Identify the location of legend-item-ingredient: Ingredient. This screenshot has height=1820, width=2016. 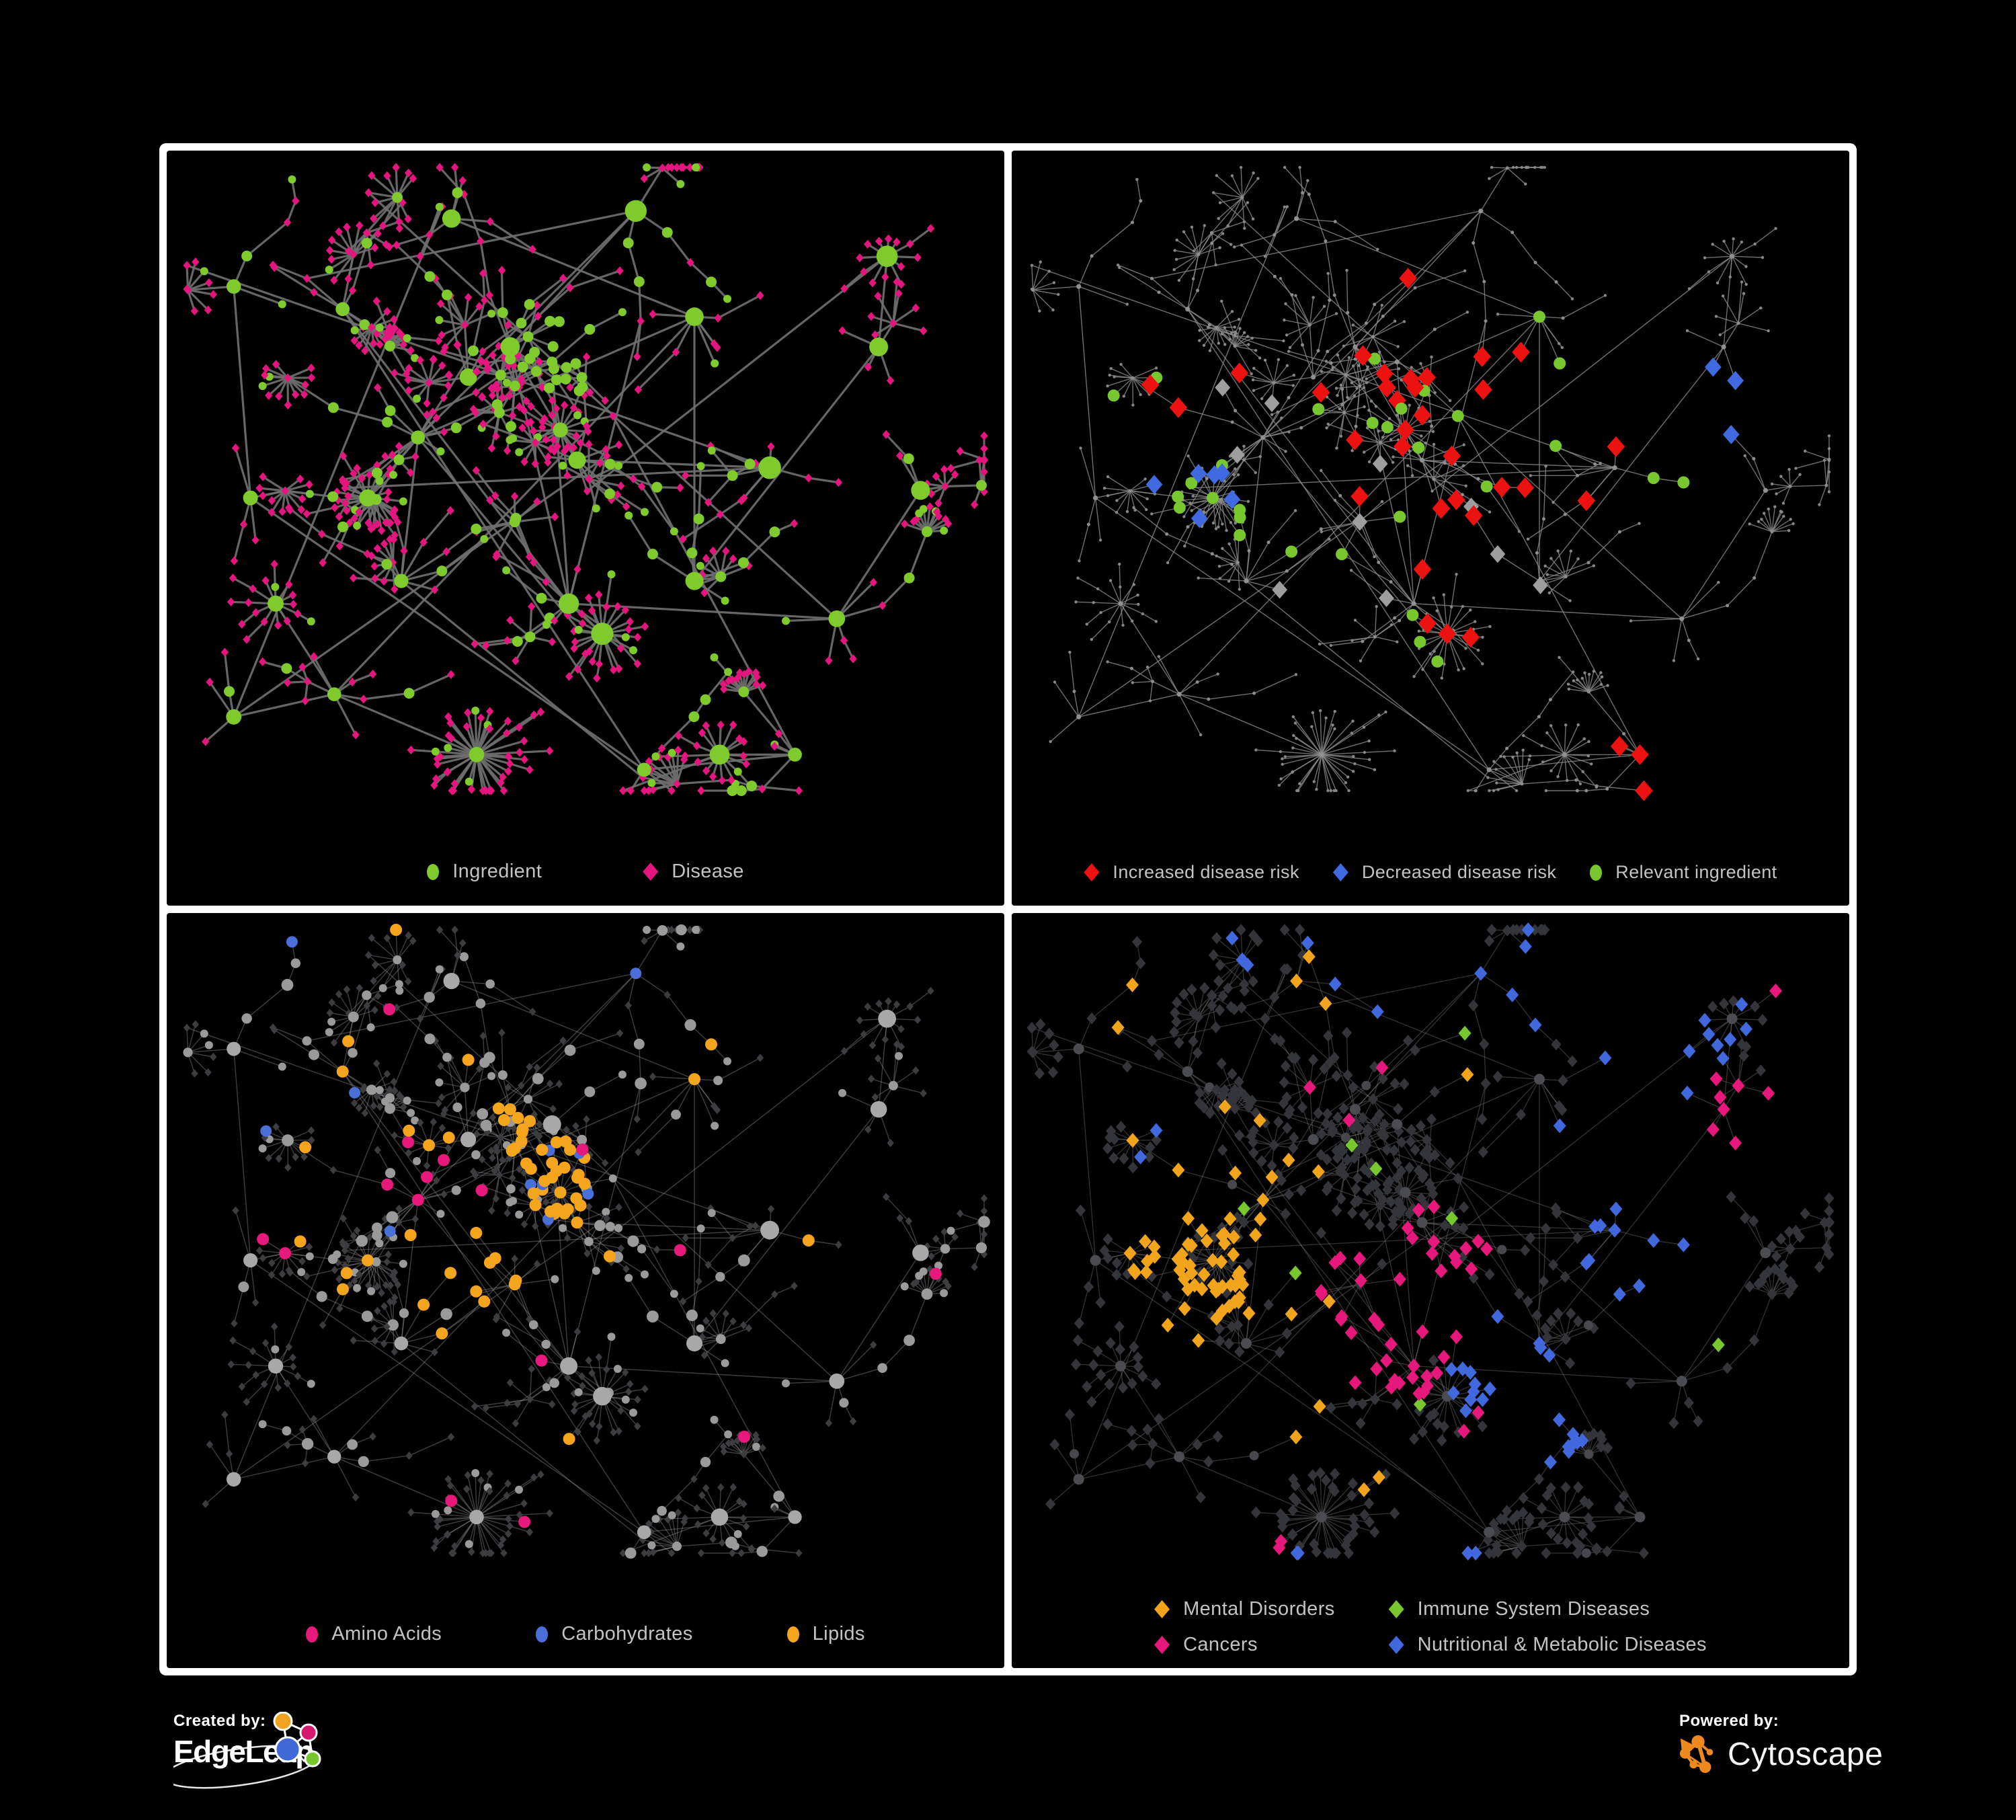
(484, 872).